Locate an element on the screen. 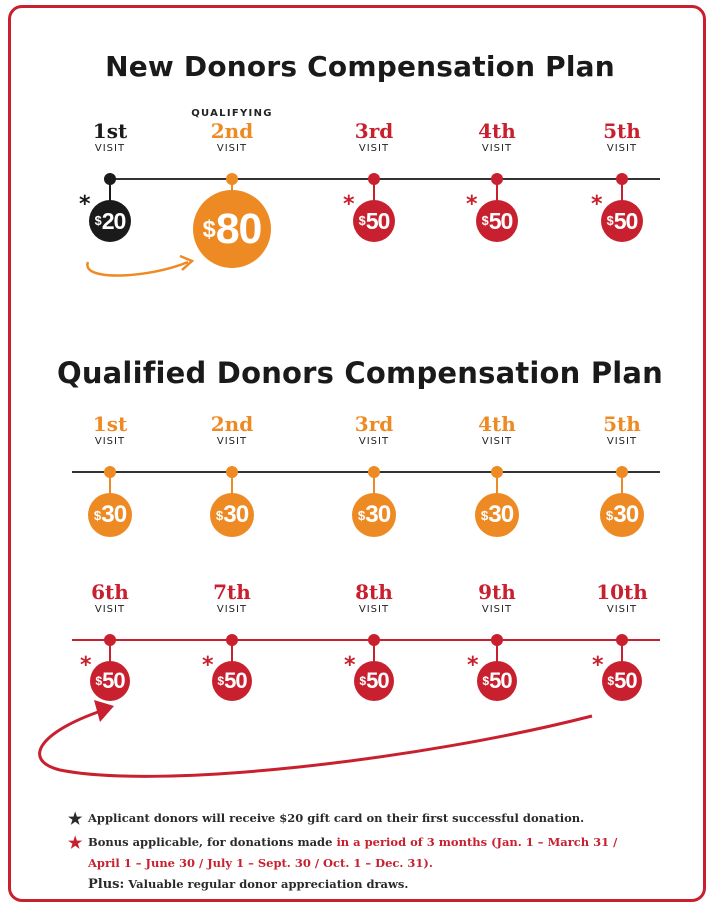  qualified-row1-timeline-line is located at coordinates (366, 472).